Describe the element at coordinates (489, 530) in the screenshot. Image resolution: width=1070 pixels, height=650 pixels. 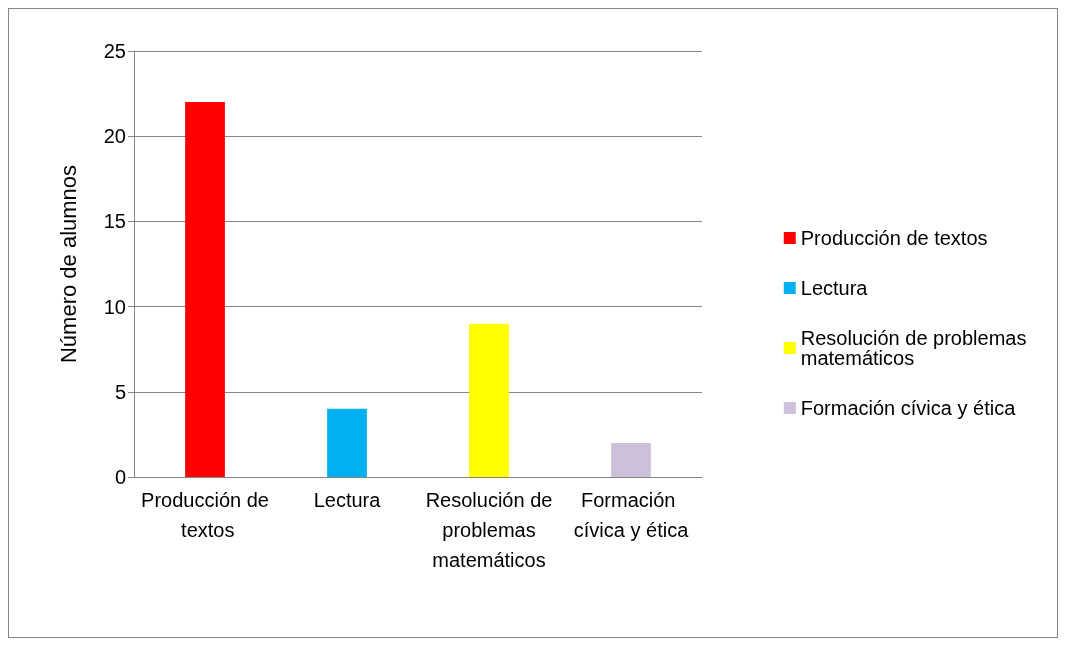
I see `x-tick-label: Resolución de problemas matemáticos` at that location.